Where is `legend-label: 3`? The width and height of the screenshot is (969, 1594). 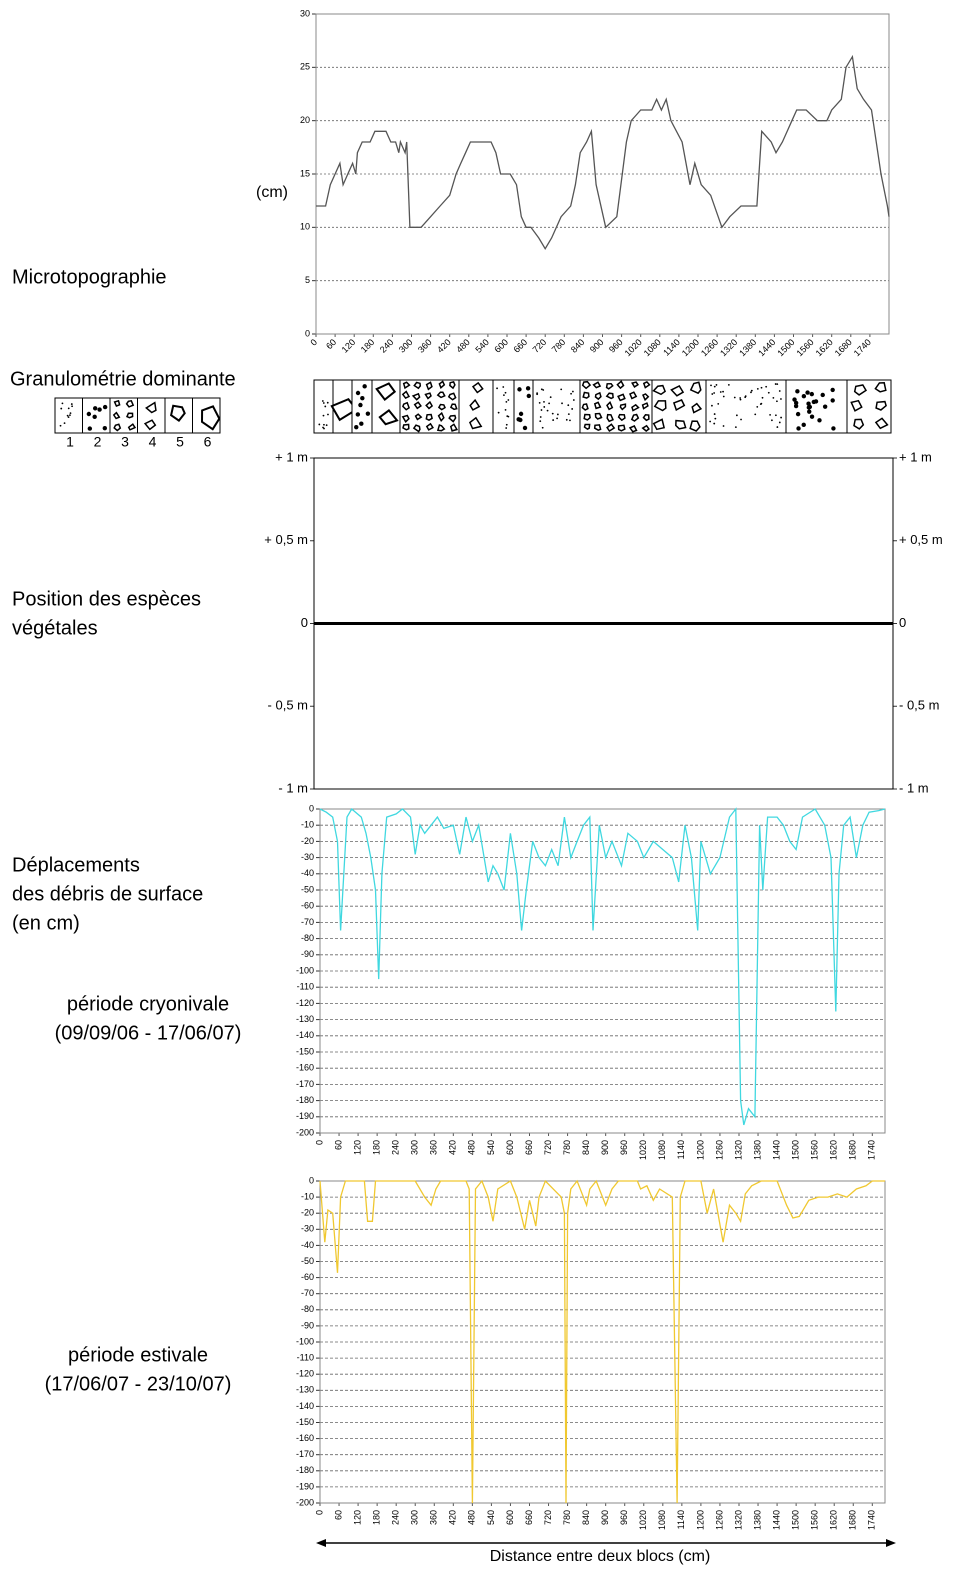
legend-label: 3 is located at coordinates (125, 442).